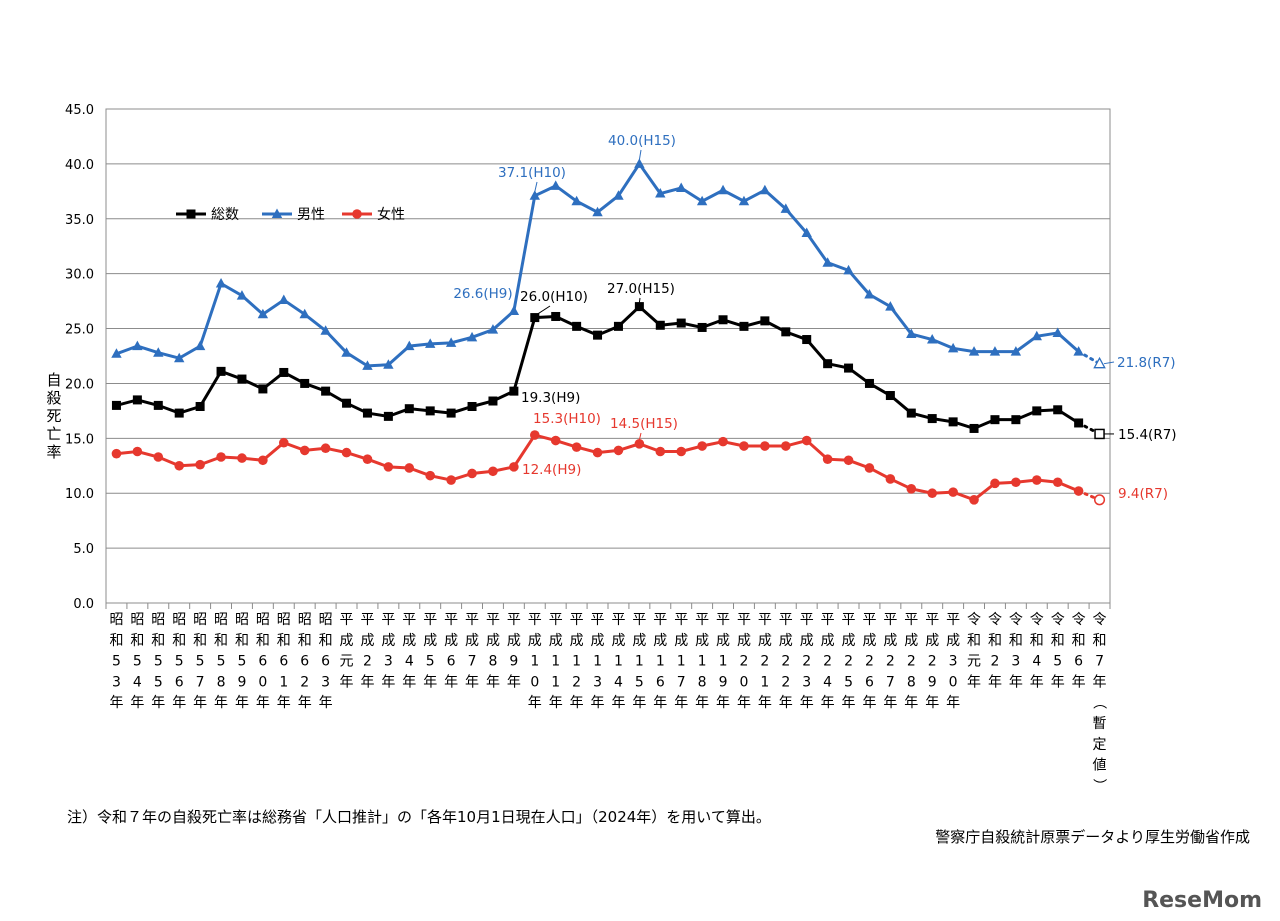 The image size is (1280, 921). What do you see at coordinates (79, 110) in the screenshot?
I see `y-tick-label: 45.0` at bounding box center [79, 110].